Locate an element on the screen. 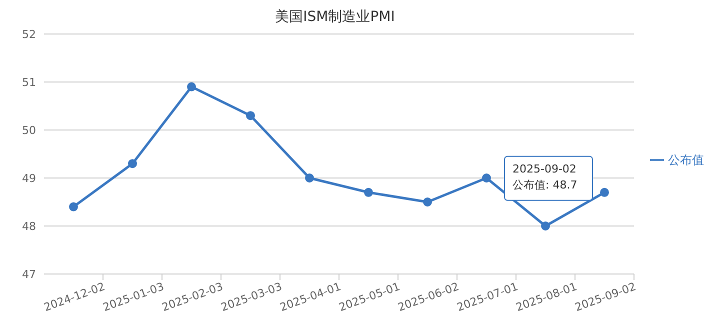 The image size is (724, 320). chart-title: 美国ISM制造业PMI is located at coordinates (335, 17).